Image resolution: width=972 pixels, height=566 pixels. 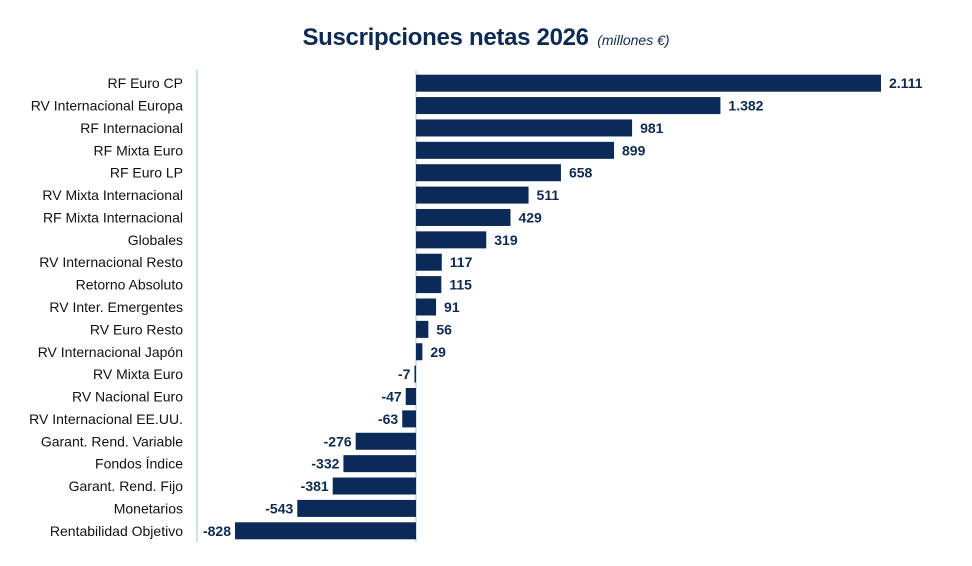 I want to click on category-label: RV Euro Resto, so click(x=136, y=329).